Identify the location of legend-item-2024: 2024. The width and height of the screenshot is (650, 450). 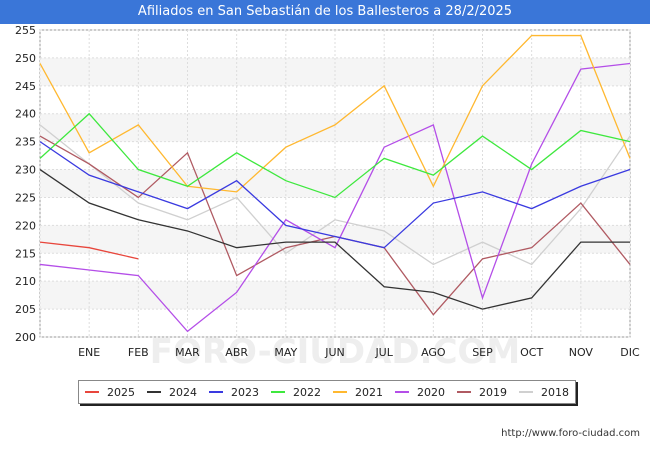
(172, 392).